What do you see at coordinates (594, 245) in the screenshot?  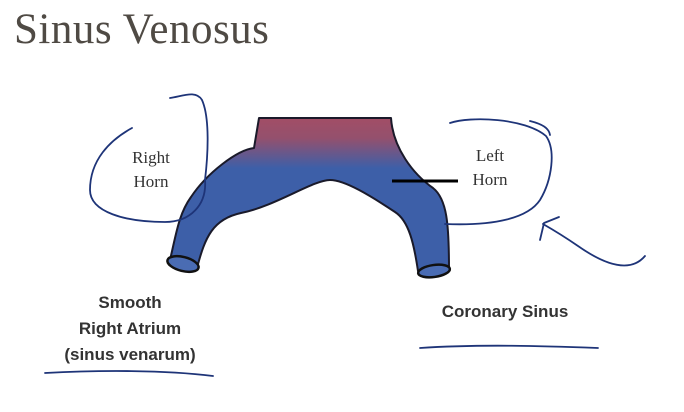 I see `correction-arrow-stroke` at bounding box center [594, 245].